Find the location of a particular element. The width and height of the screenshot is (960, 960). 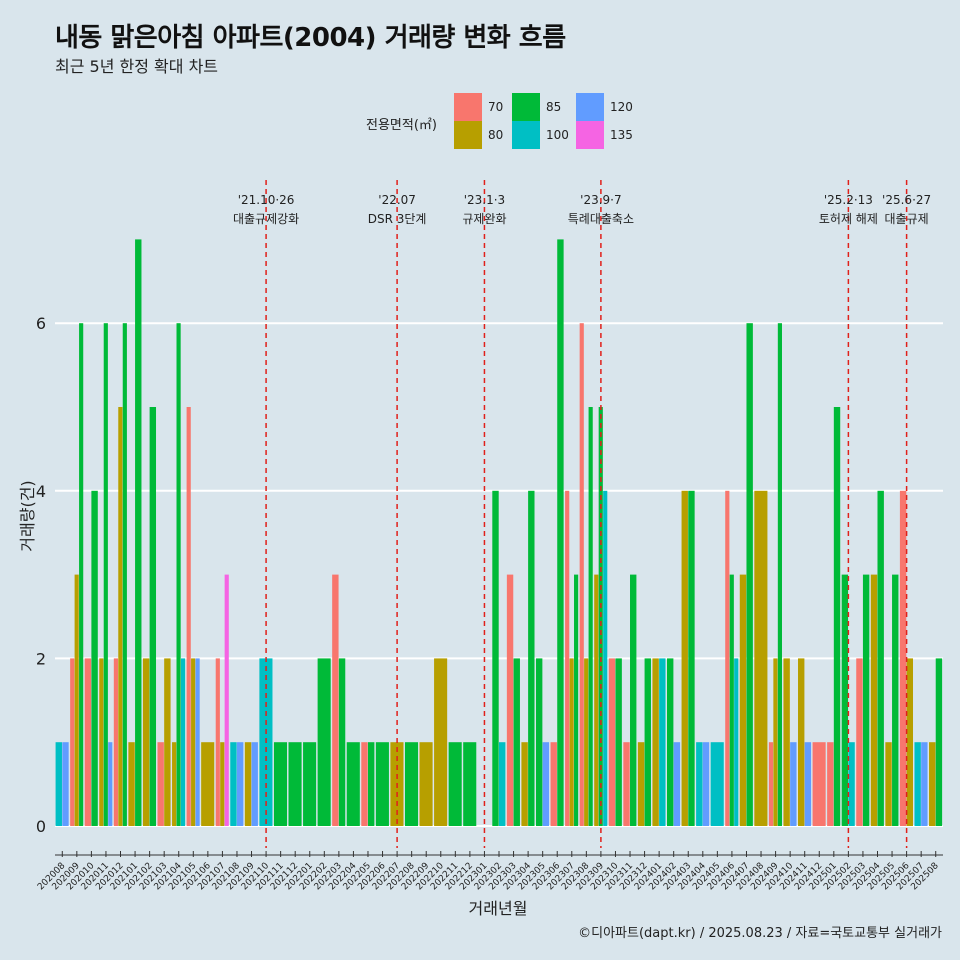

y-tick-label: 6 is located at coordinates (41, 323).